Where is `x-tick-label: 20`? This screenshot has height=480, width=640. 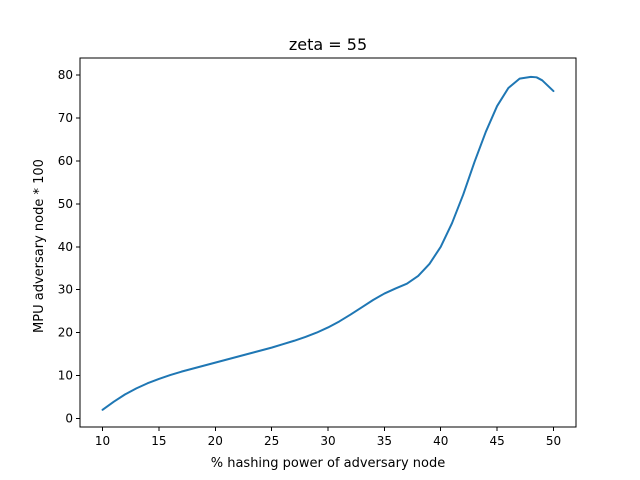 x-tick-label: 20 is located at coordinates (215, 441).